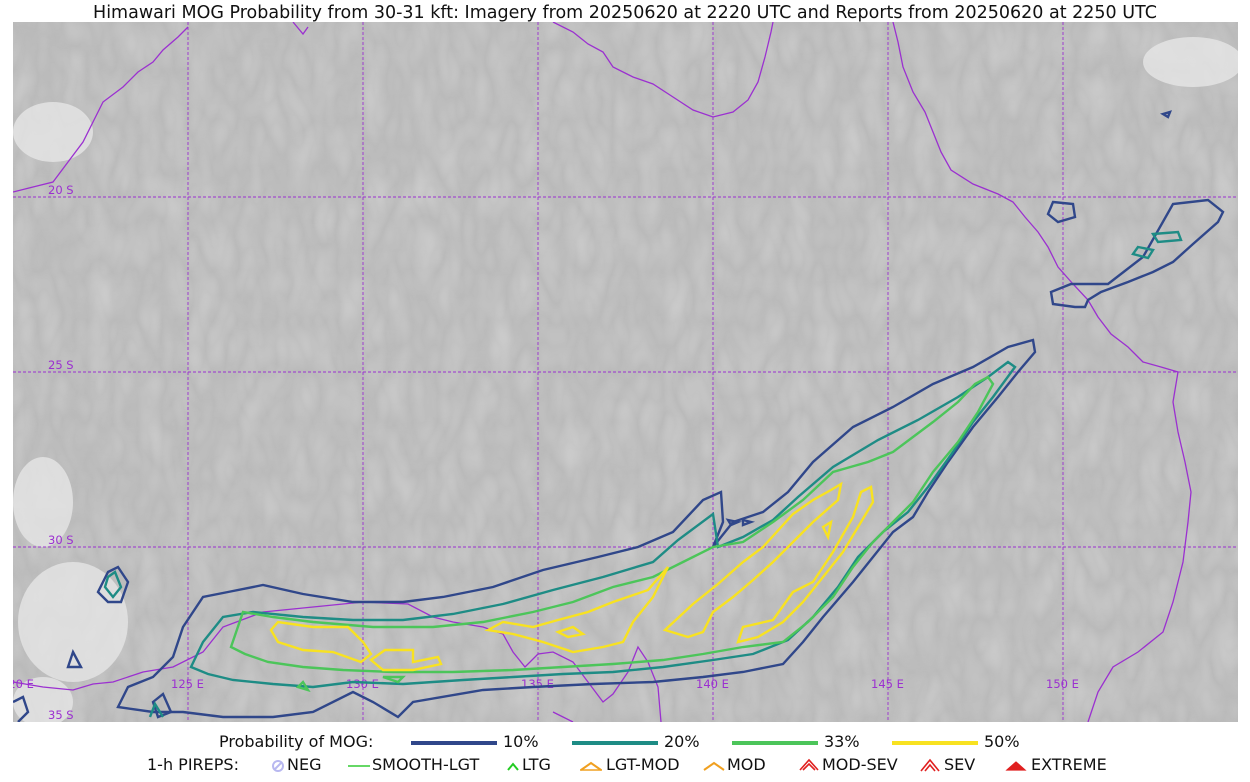 This screenshot has height=782, width=1250. Describe the element at coordinates (454, 743) in the screenshot. I see `legend-swatch-10pct` at that location.